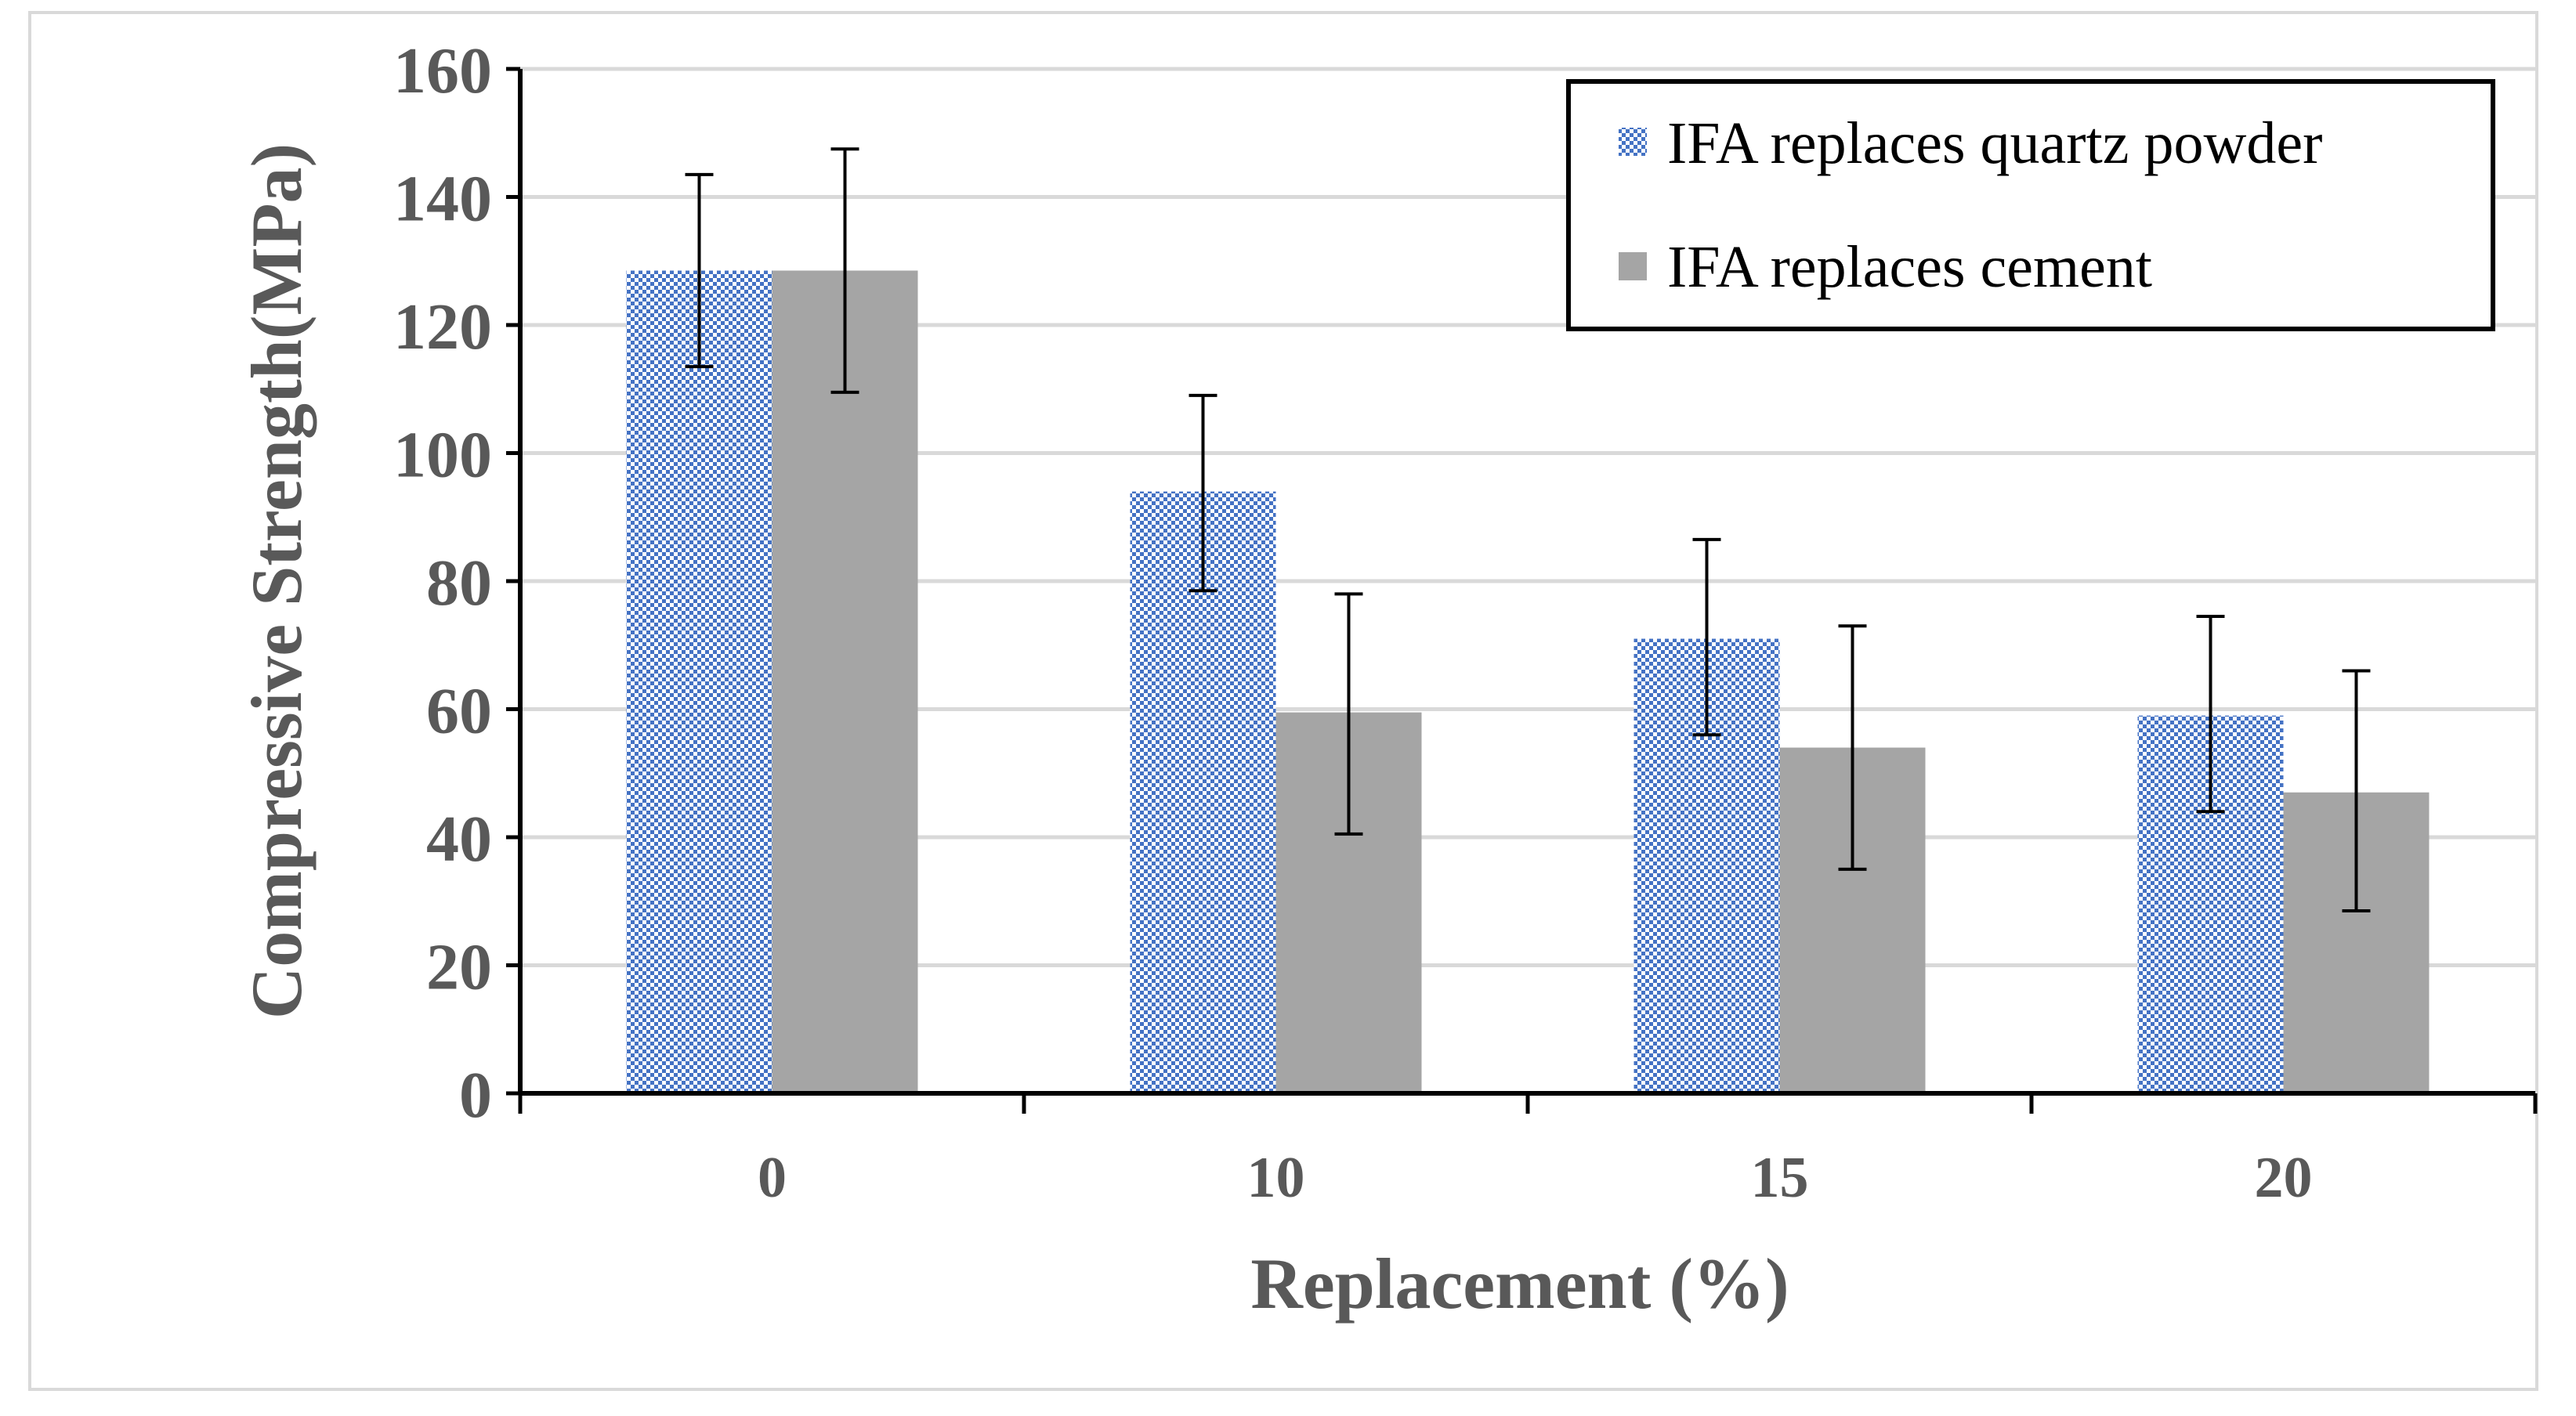 Image resolution: width=2576 pixels, height=1416 pixels. I want to click on legend-box, so click(2031, 205).